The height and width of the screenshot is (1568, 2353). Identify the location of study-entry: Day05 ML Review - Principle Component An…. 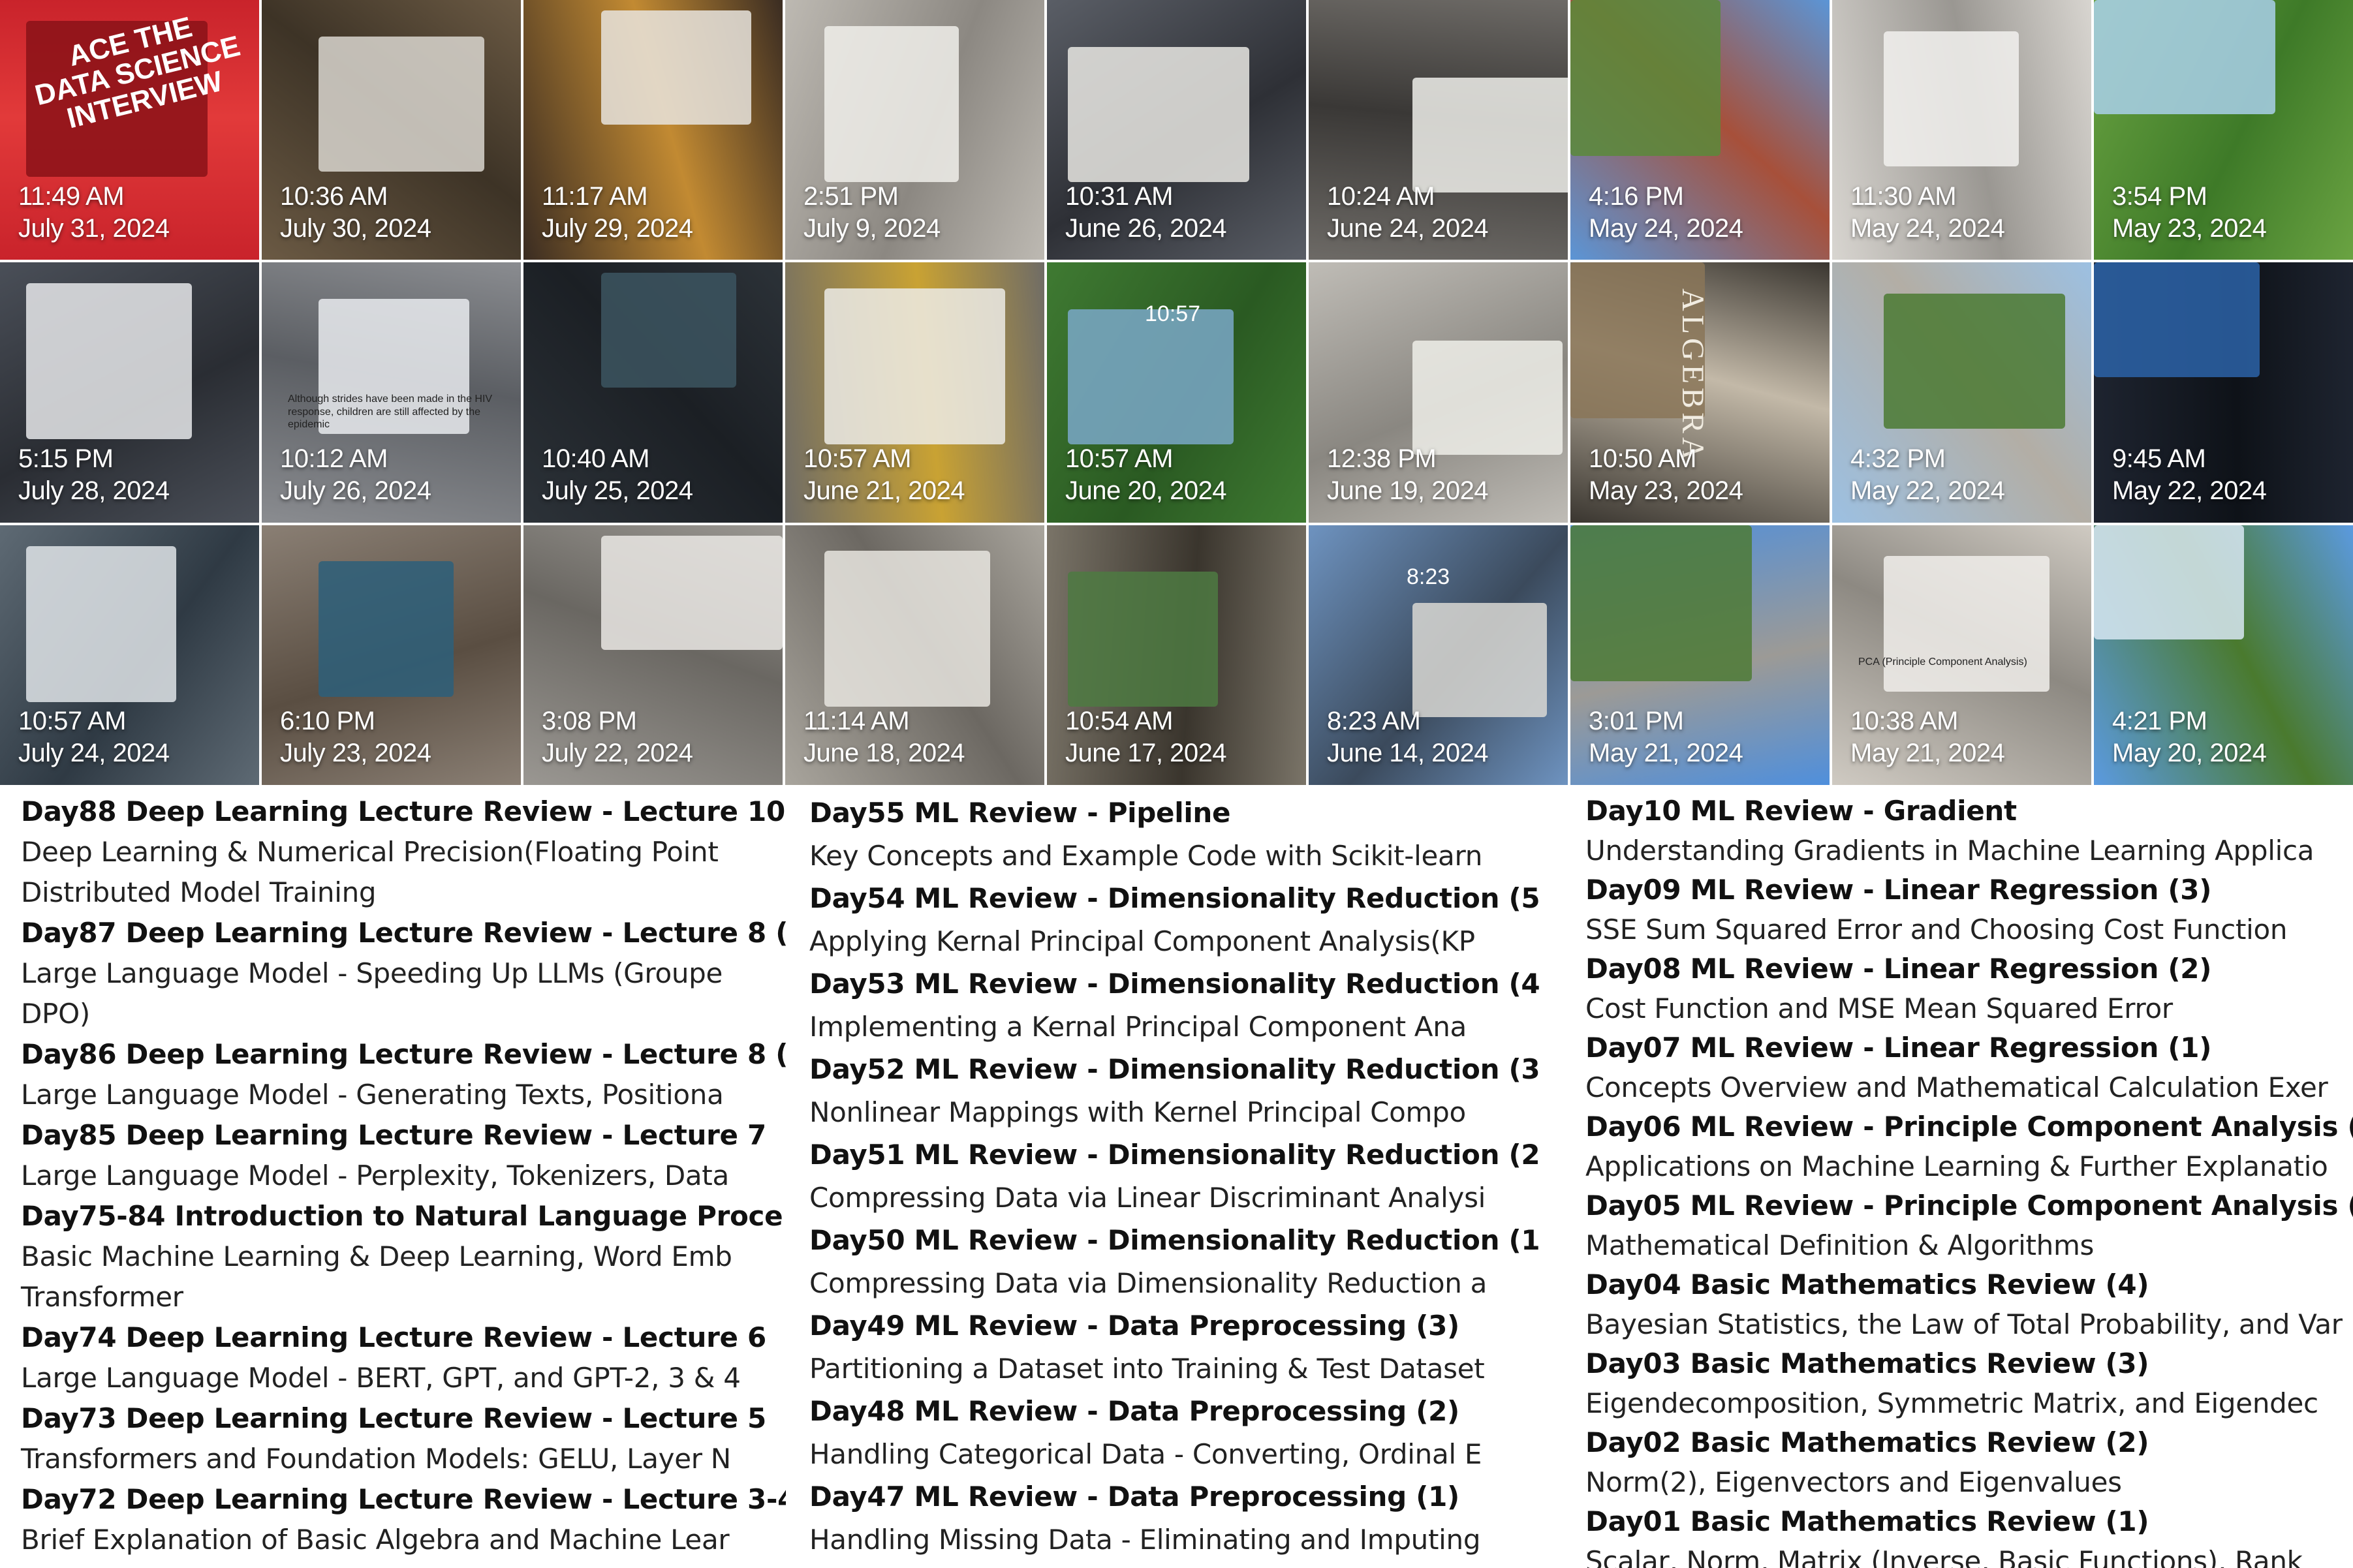
(1969, 1225).